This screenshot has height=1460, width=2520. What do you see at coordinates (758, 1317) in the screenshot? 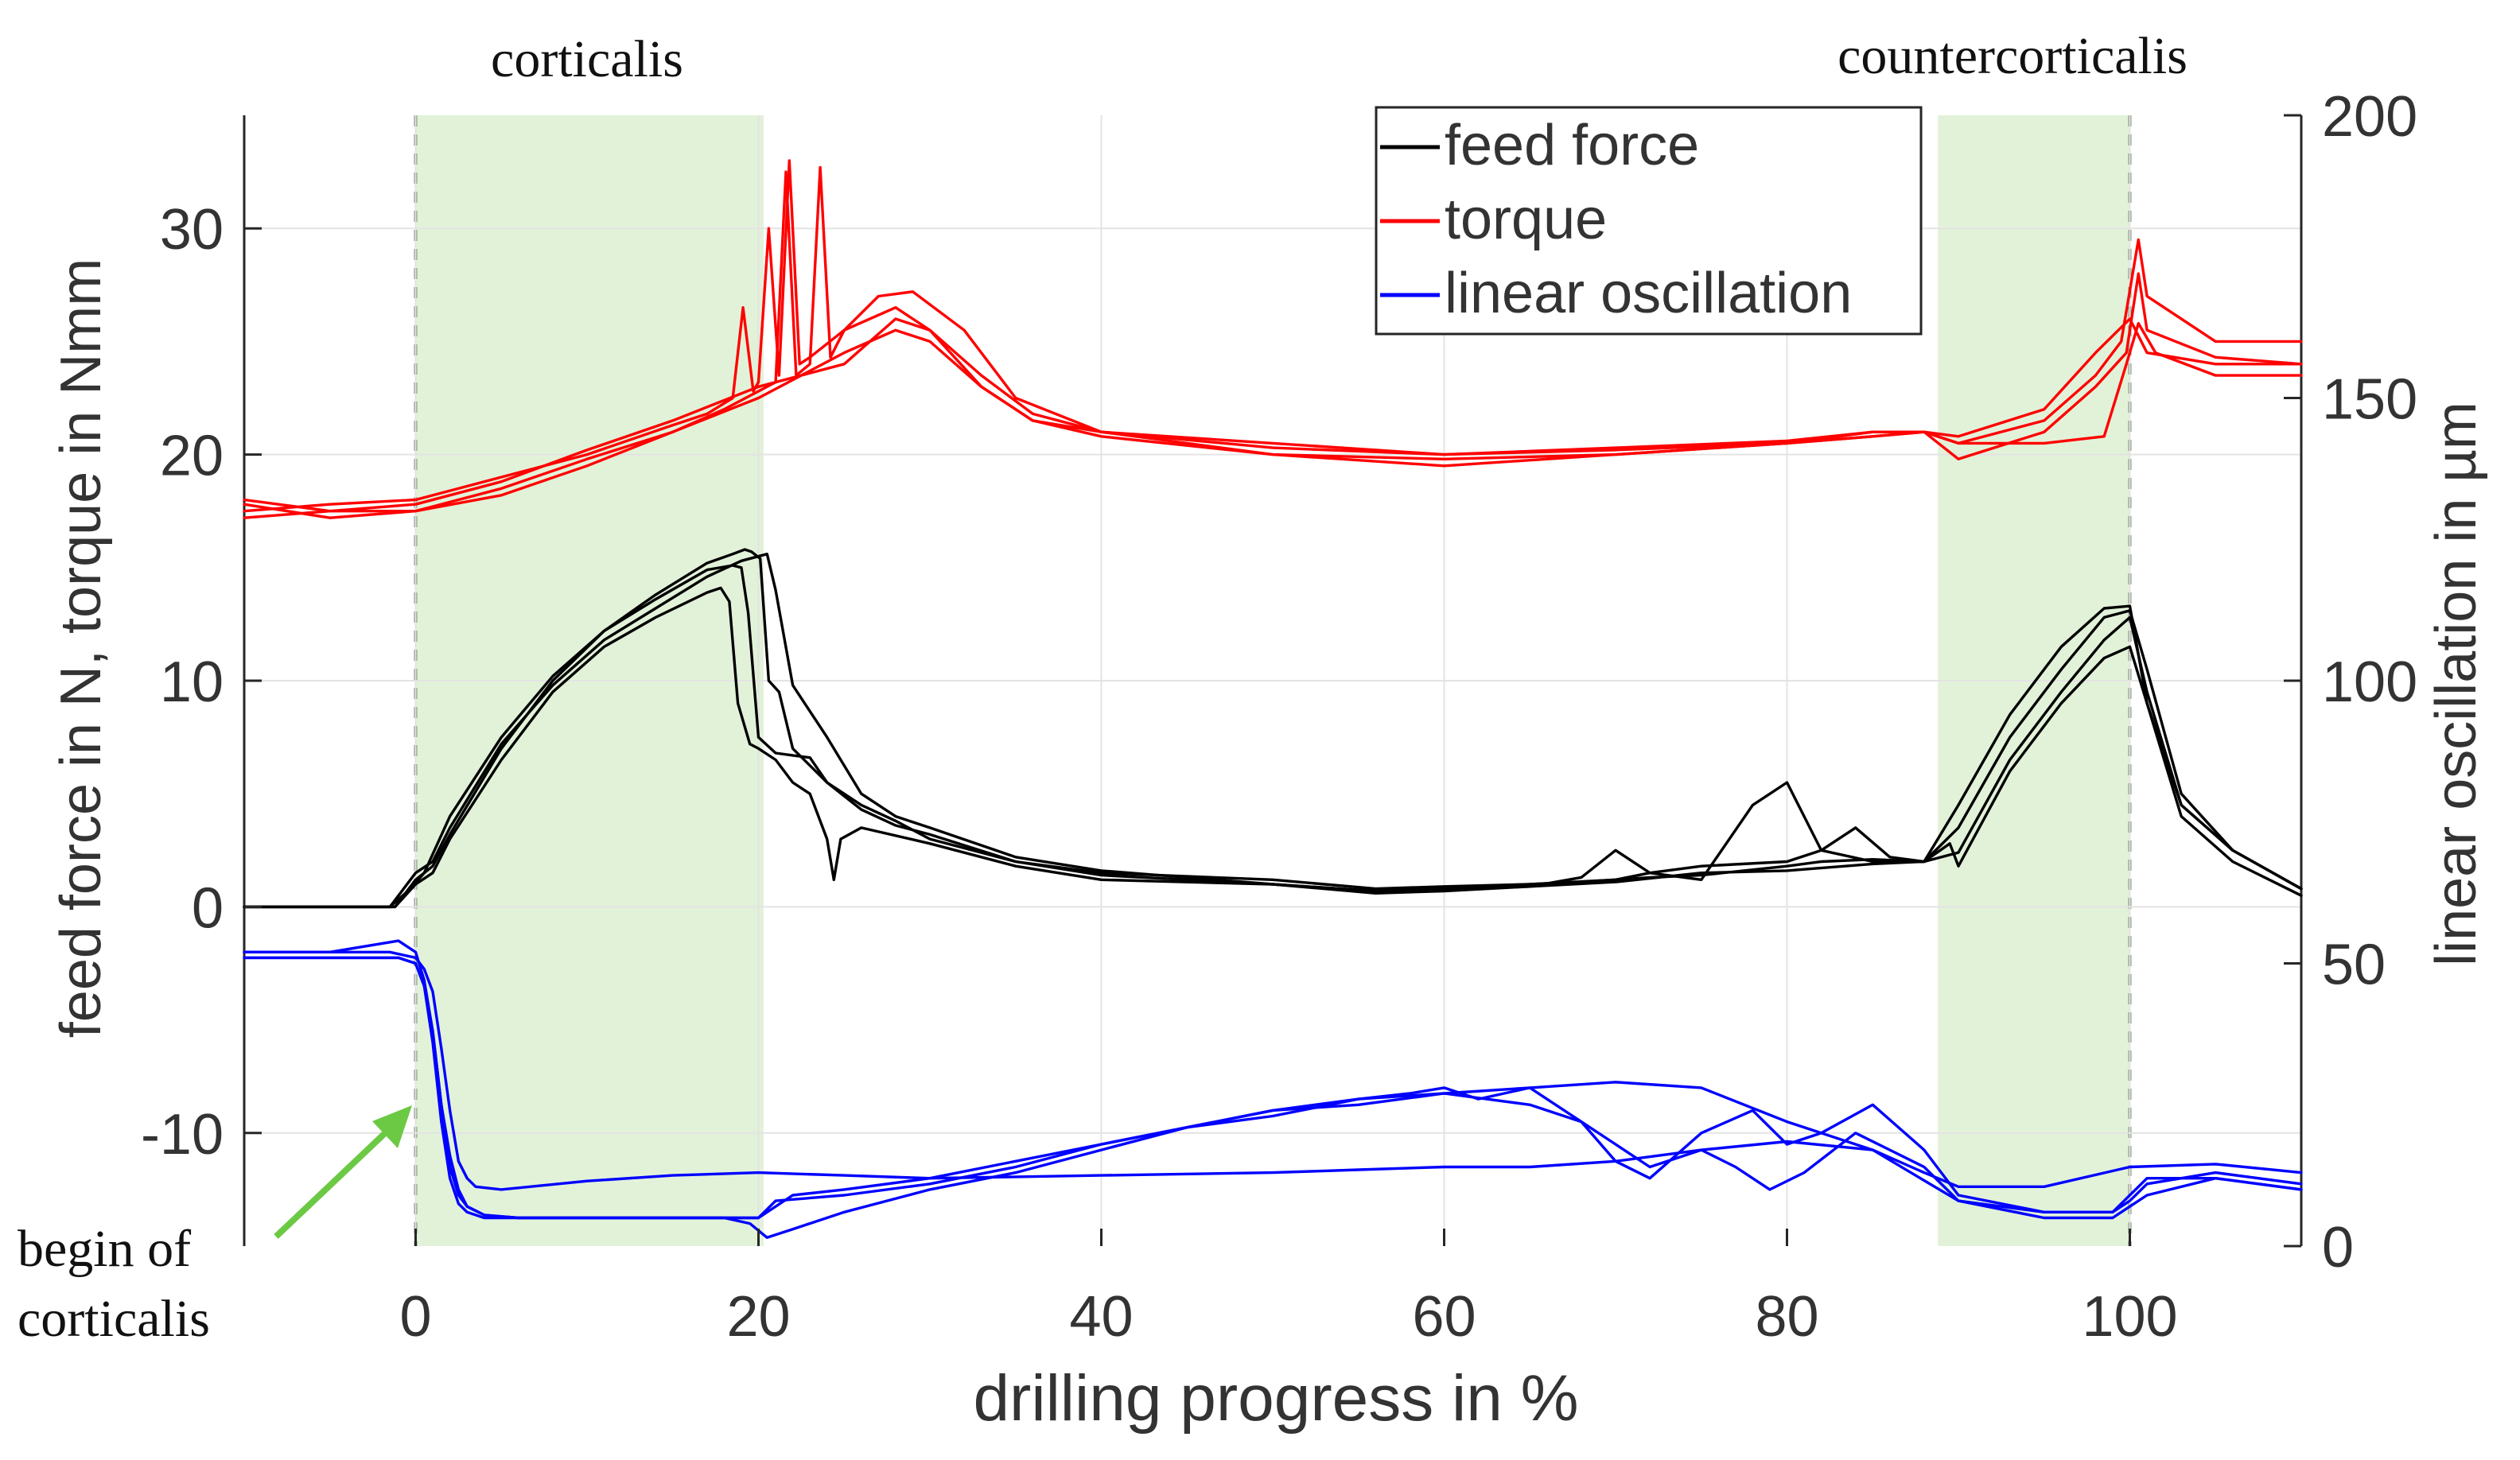
I see `x-tick-label-20: 20` at bounding box center [758, 1317].